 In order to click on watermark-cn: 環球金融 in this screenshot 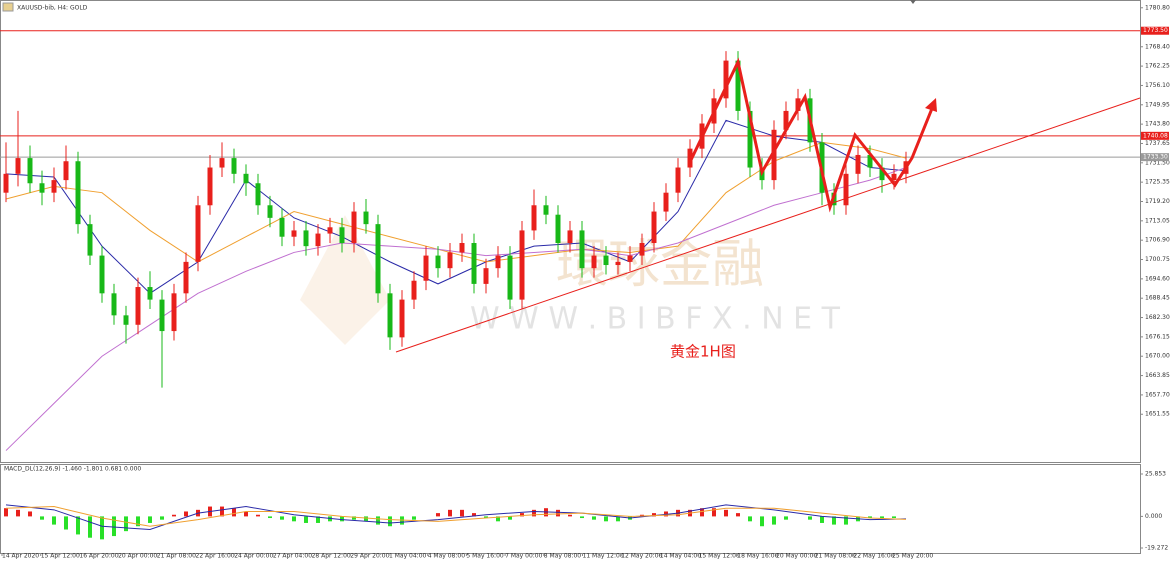, I will do `click(660, 265)`.